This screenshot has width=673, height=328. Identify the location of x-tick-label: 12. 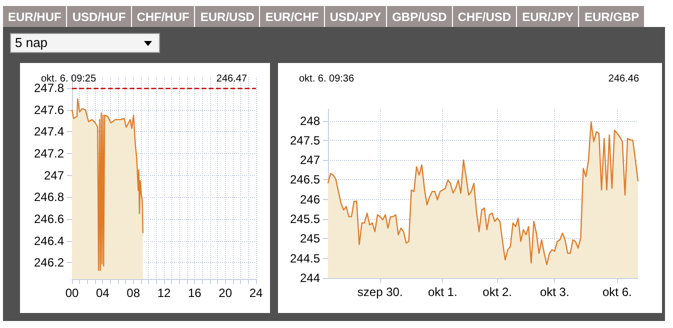
(164, 293).